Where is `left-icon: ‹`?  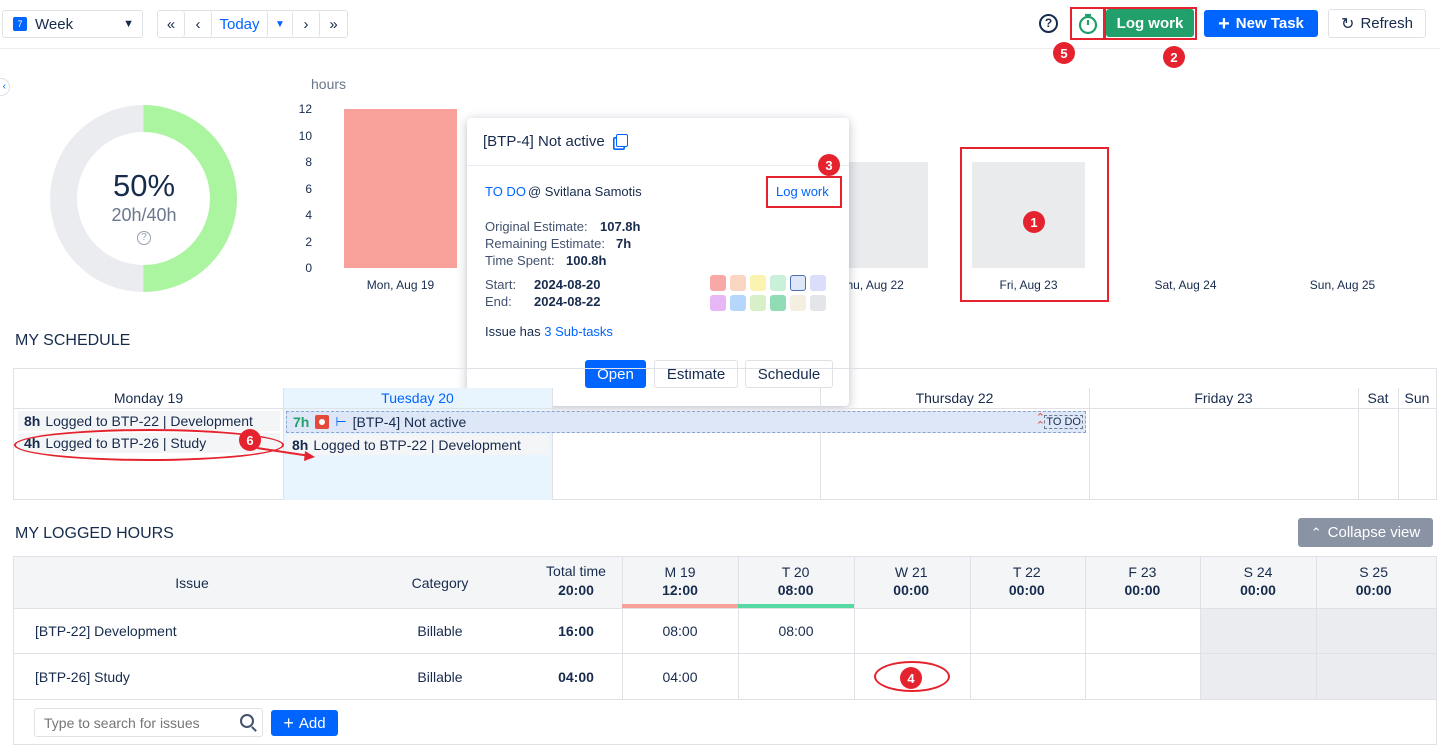 left-icon: ‹ is located at coordinates (198, 24).